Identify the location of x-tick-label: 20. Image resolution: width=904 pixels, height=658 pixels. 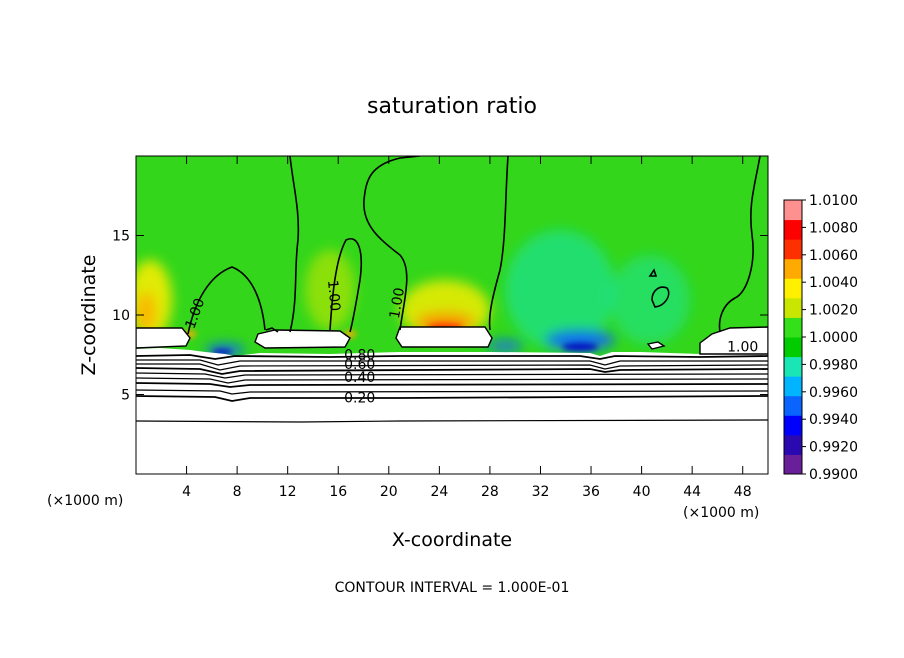
(389, 492).